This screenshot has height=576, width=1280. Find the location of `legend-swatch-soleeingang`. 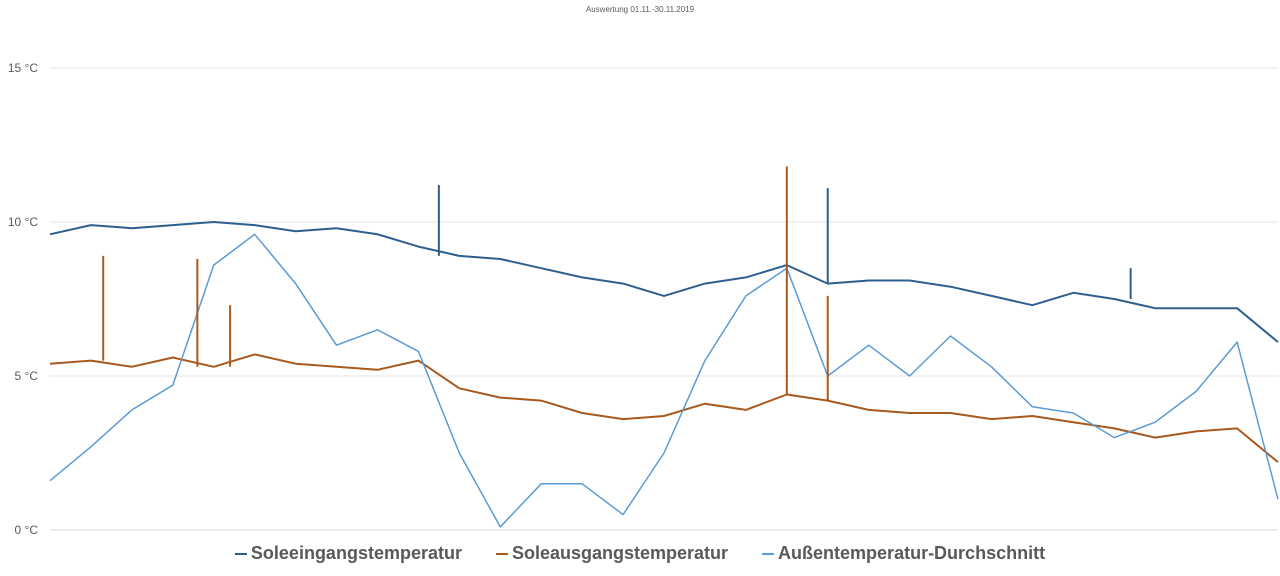

legend-swatch-soleeingang is located at coordinates (240, 553).